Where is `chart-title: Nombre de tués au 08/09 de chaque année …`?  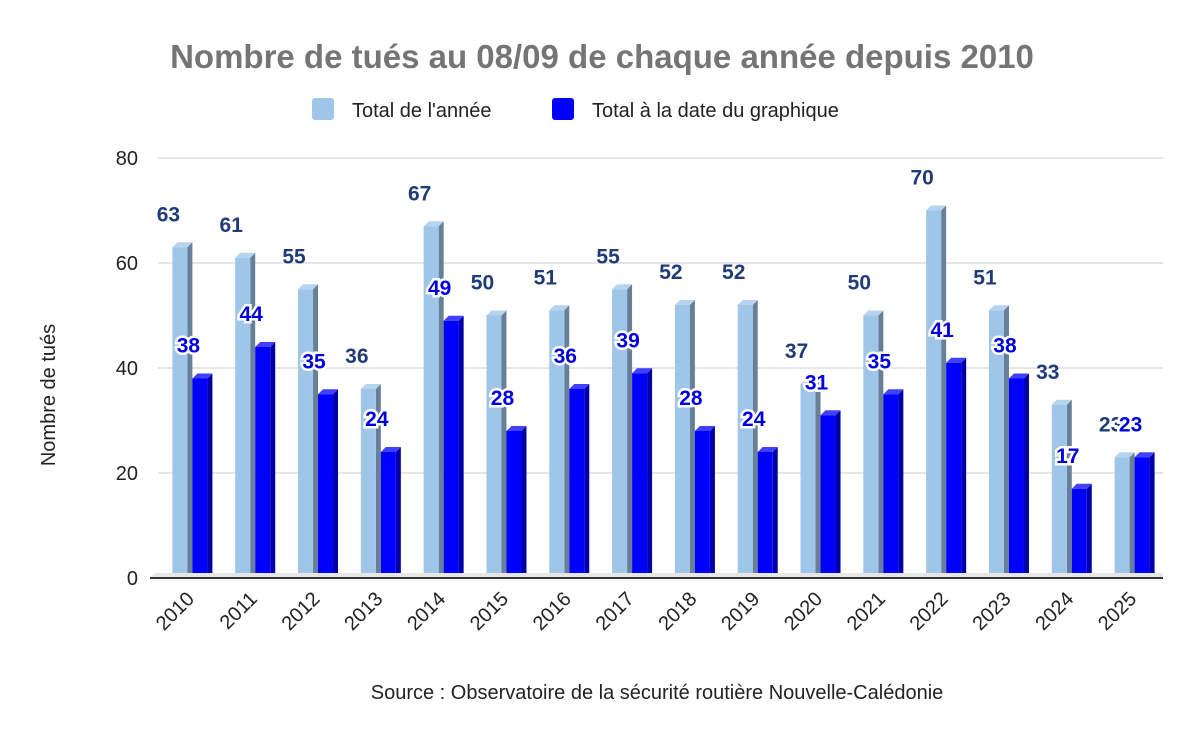
chart-title: Nombre de tués au 08/09 de chaque année … is located at coordinates (602, 56).